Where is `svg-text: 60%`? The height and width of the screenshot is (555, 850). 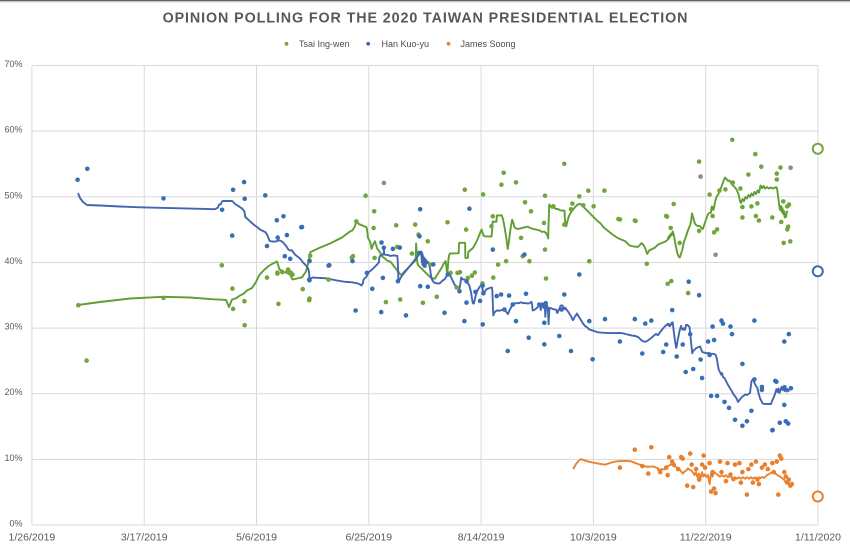
svg-text: 60% is located at coordinates (13, 130).